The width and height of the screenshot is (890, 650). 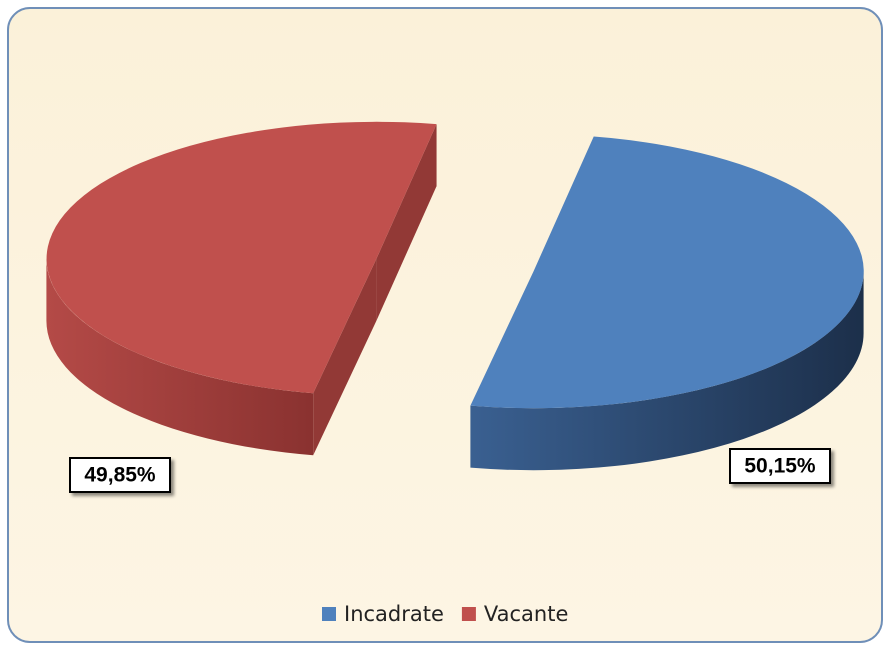 What do you see at coordinates (445, 614) in the screenshot?
I see `legend: Incadrate Vacante` at bounding box center [445, 614].